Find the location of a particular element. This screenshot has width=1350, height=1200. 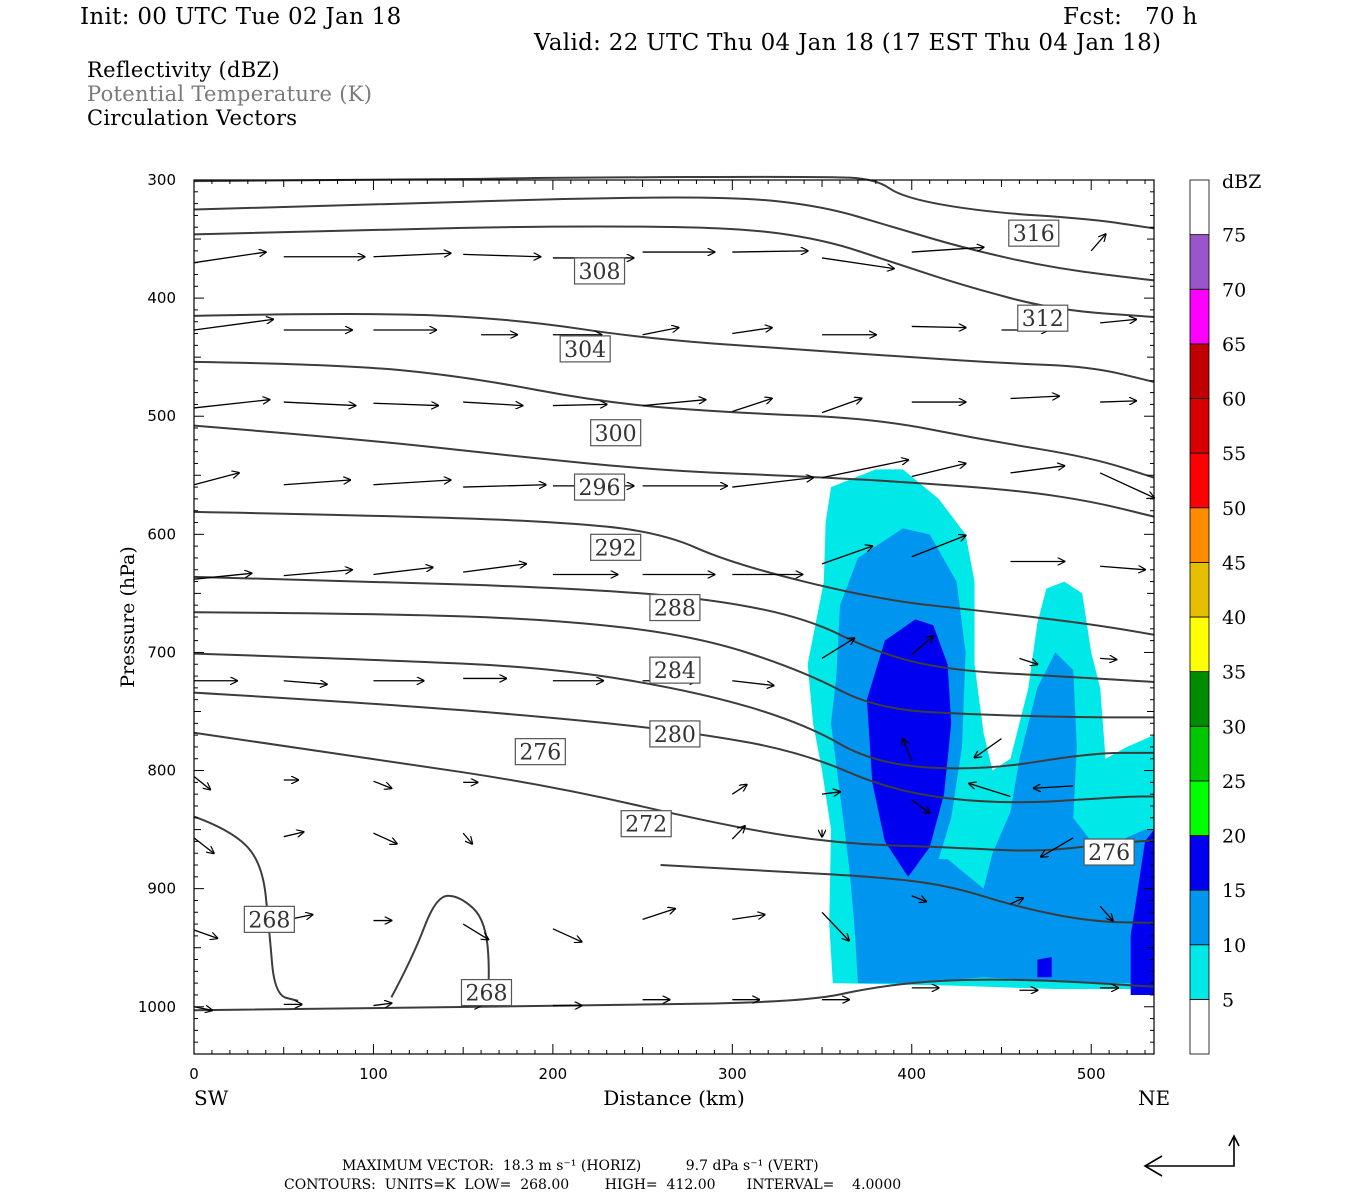

y-axis-title: Pressure (hPa) is located at coordinates (128, 617).